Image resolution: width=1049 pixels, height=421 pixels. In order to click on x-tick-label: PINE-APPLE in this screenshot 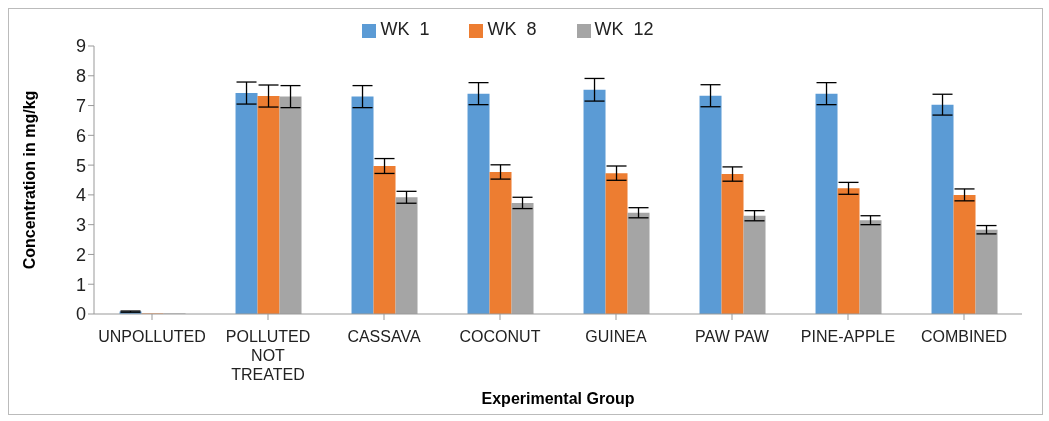, I will do `click(848, 336)`.